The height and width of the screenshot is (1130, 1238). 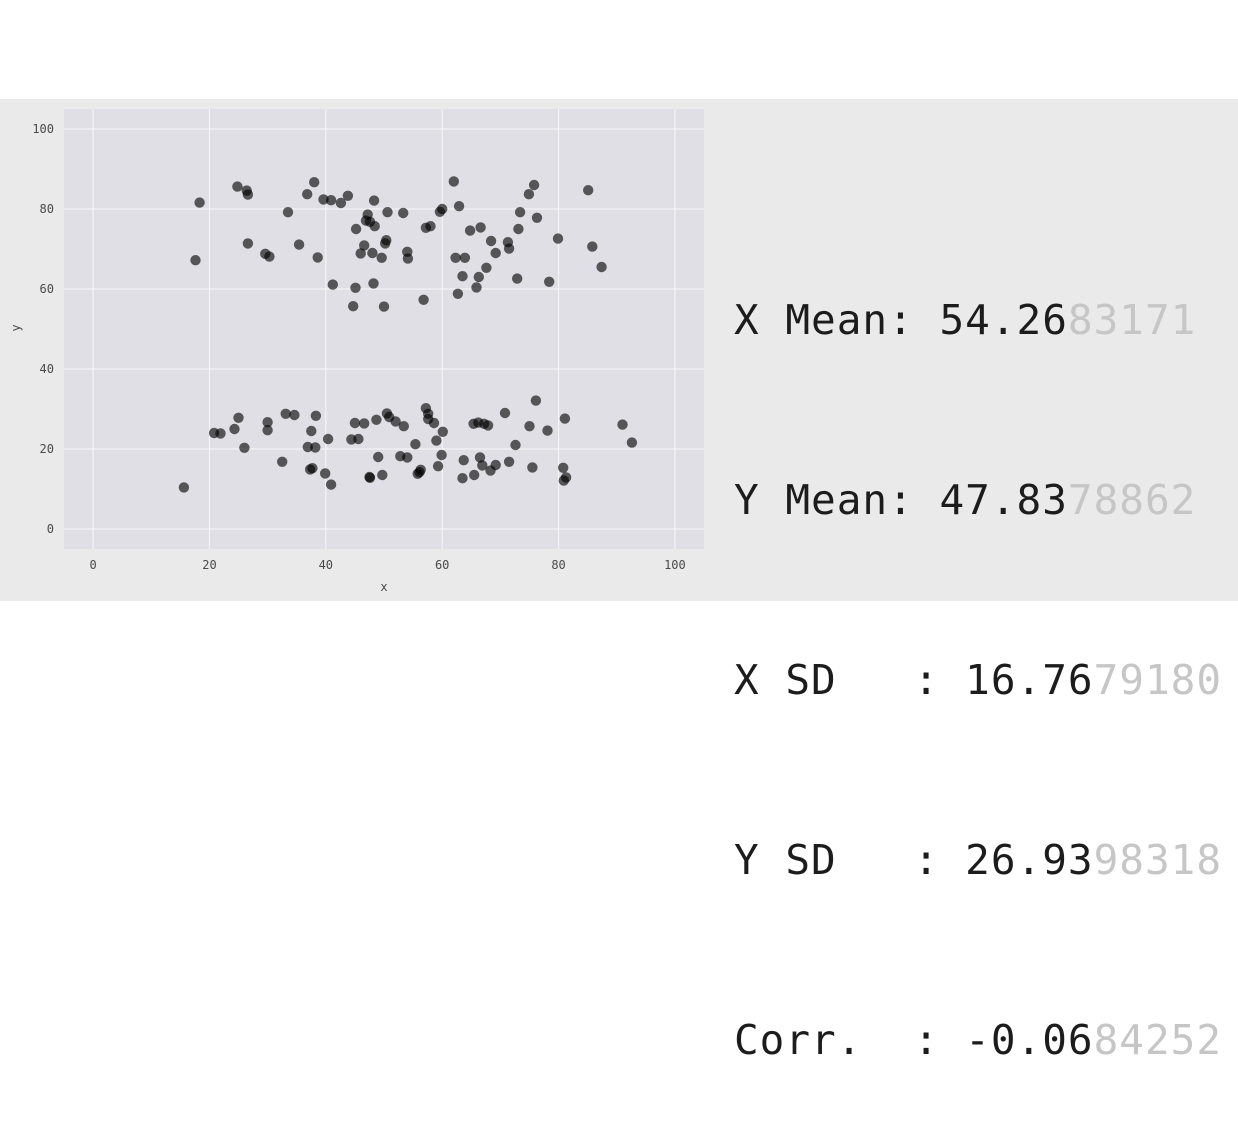 What do you see at coordinates (16, 327) in the screenshot?
I see `y-axis-title: y` at bounding box center [16, 327].